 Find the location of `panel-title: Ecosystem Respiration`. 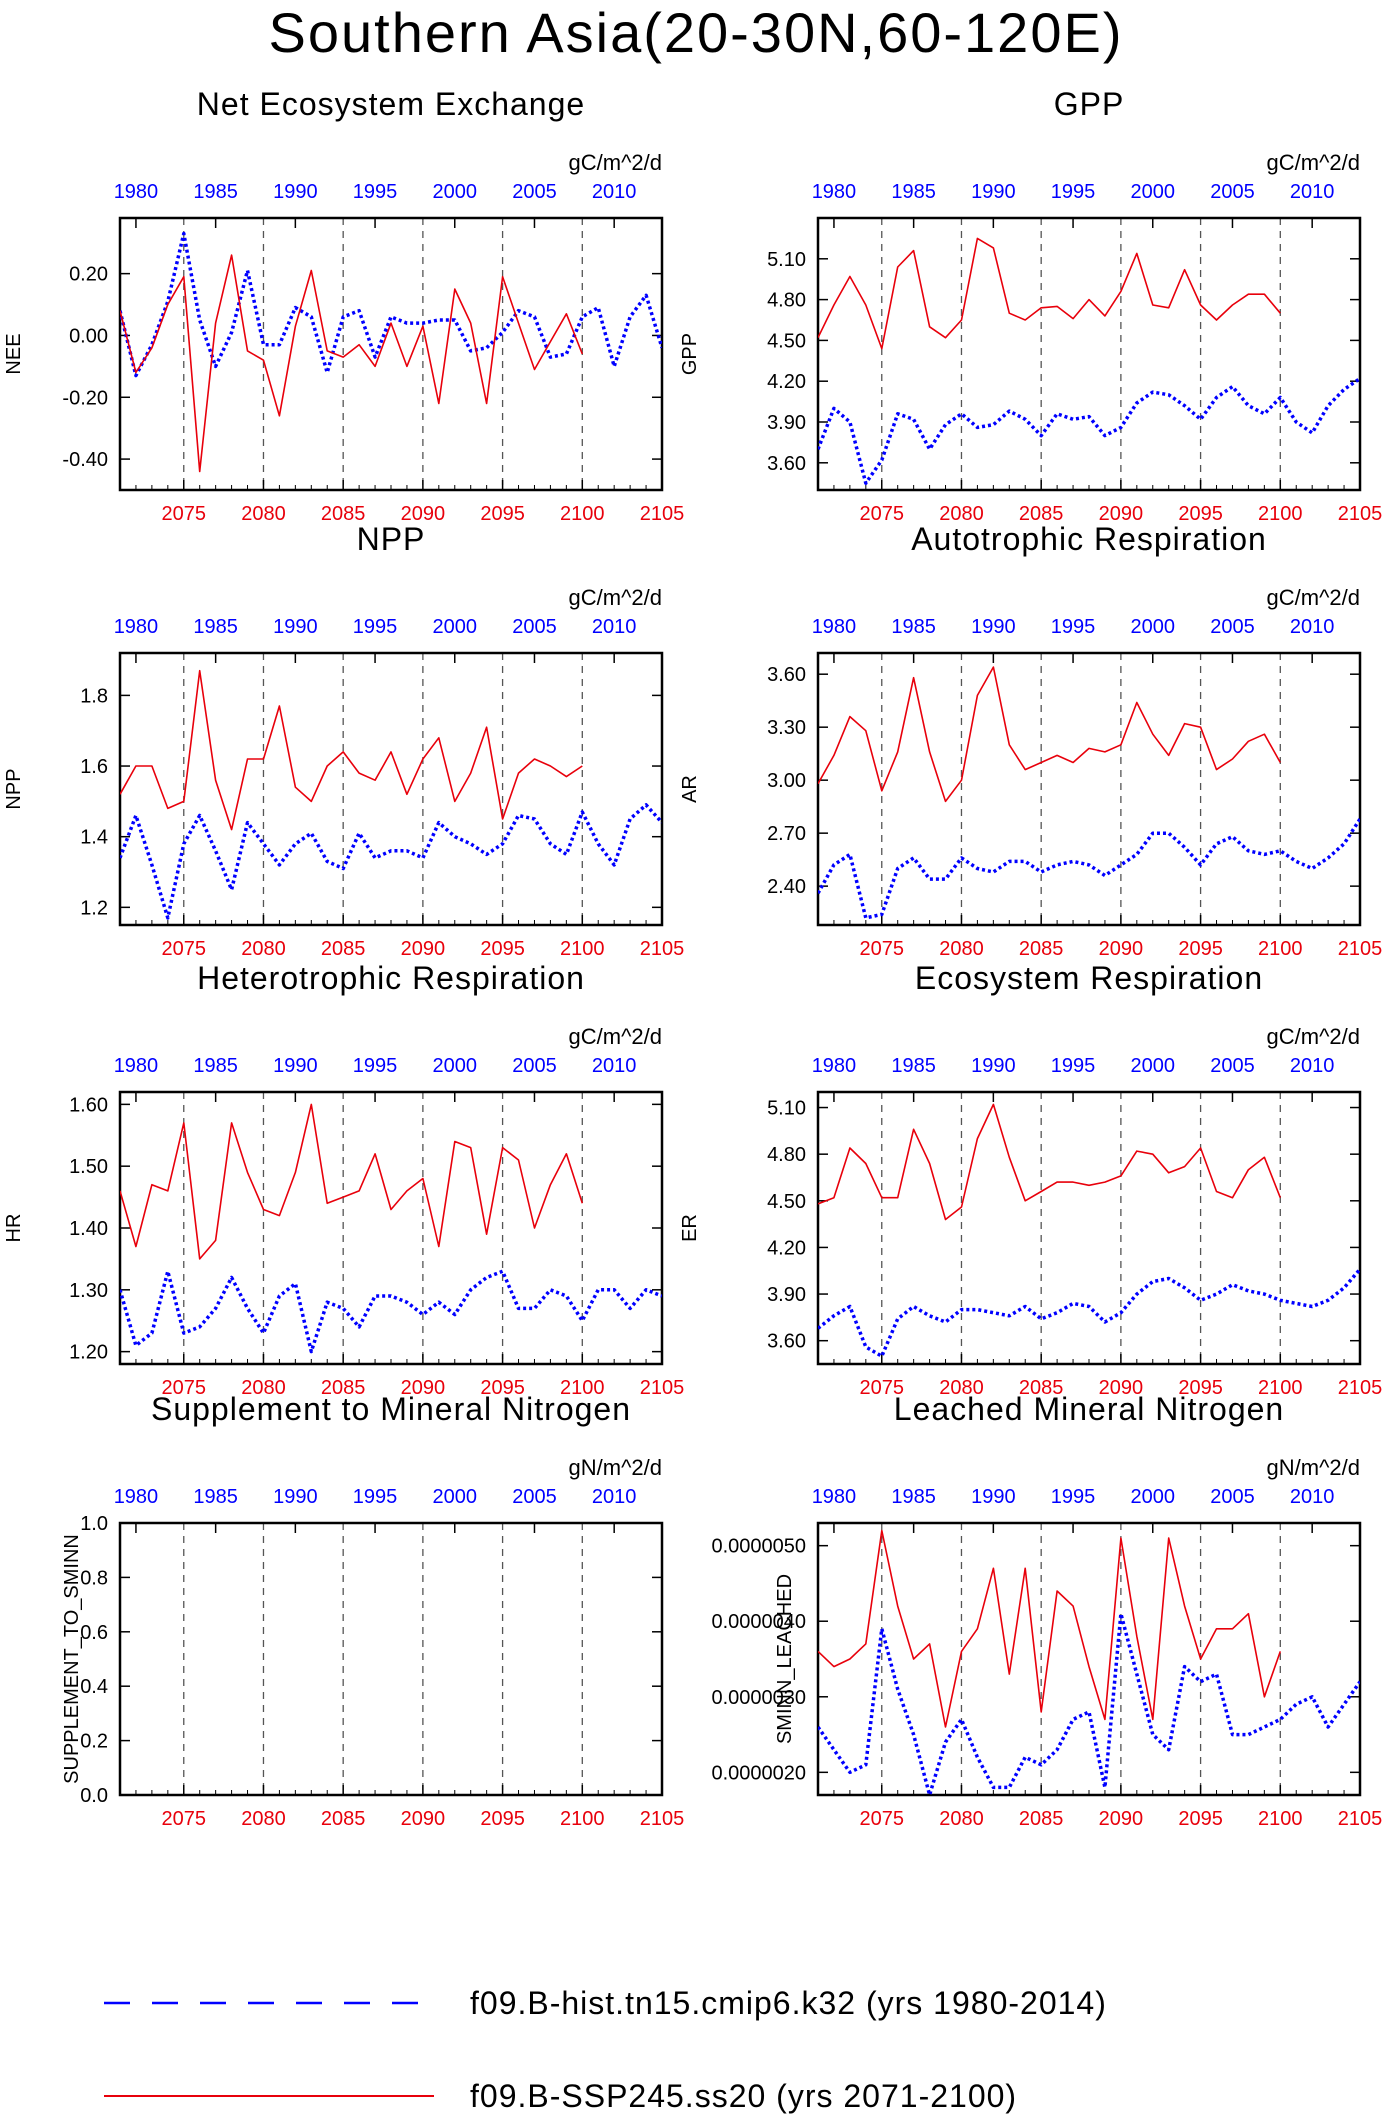

panel-title: Ecosystem Respiration is located at coordinates (1089, 978).